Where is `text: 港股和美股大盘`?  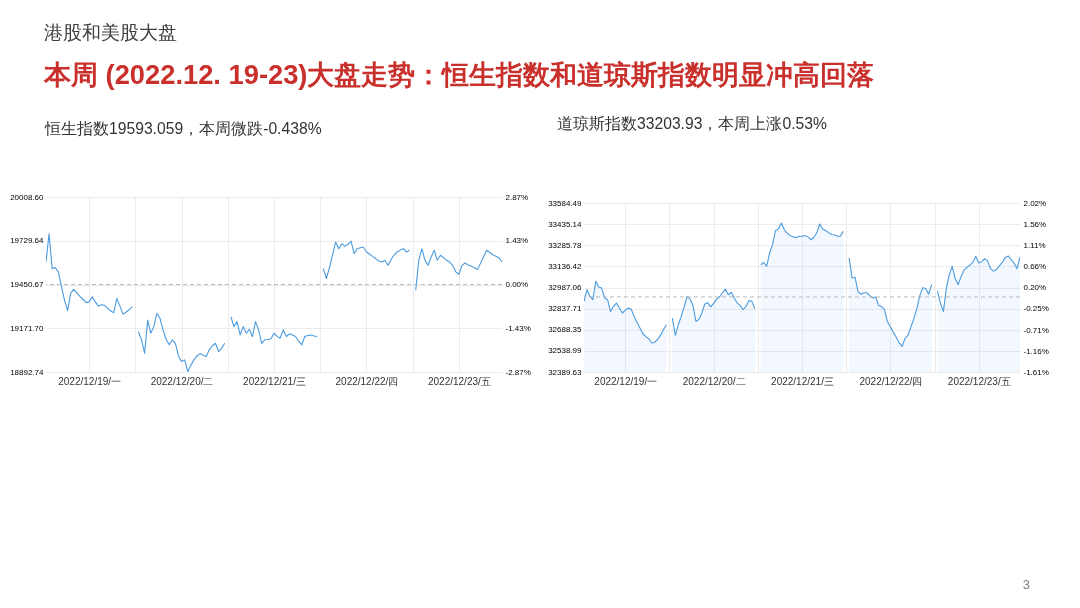 text: 港股和美股大盘 is located at coordinates (110, 33).